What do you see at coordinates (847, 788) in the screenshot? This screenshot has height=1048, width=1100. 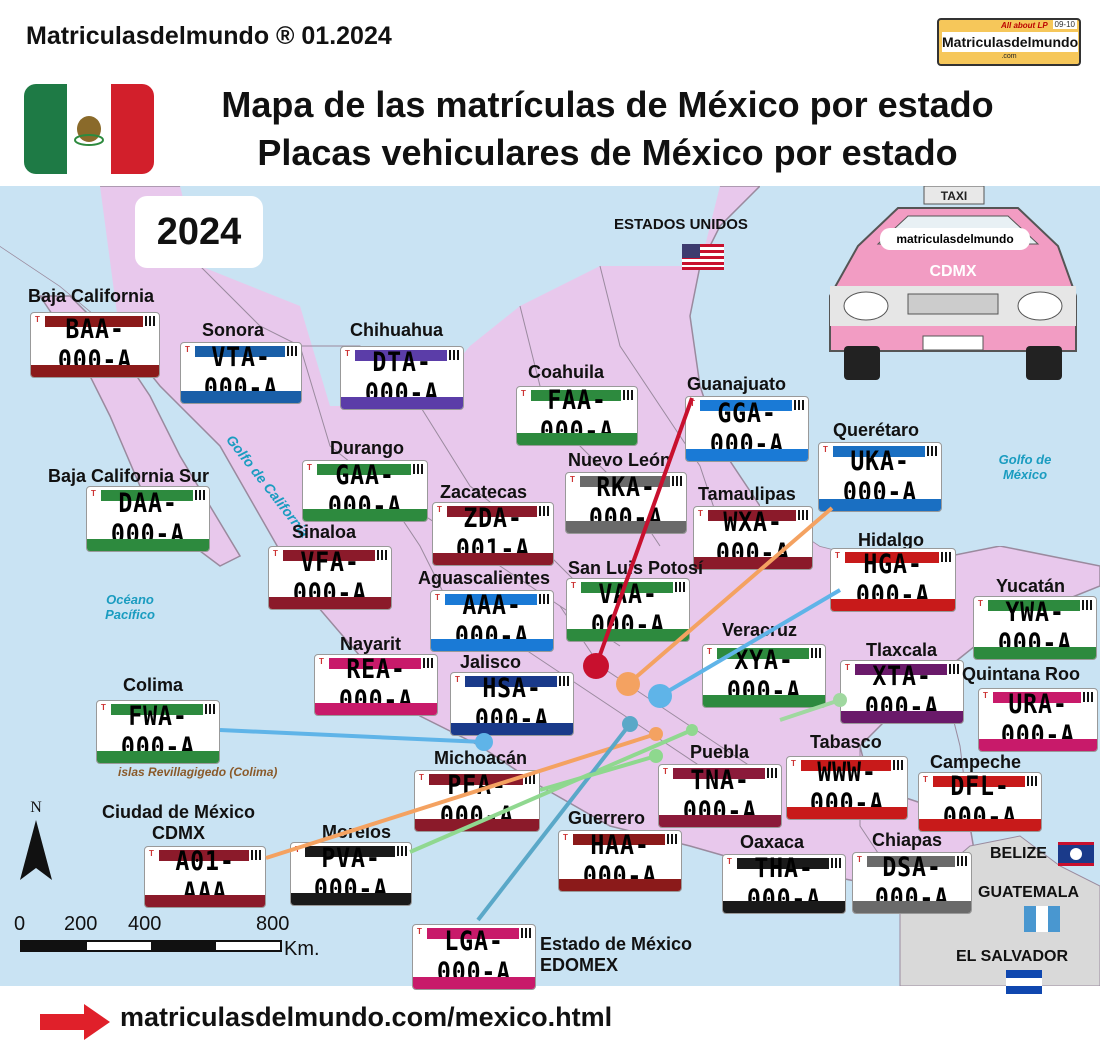 I see `license-plate: T WWW-000-A` at bounding box center [847, 788].